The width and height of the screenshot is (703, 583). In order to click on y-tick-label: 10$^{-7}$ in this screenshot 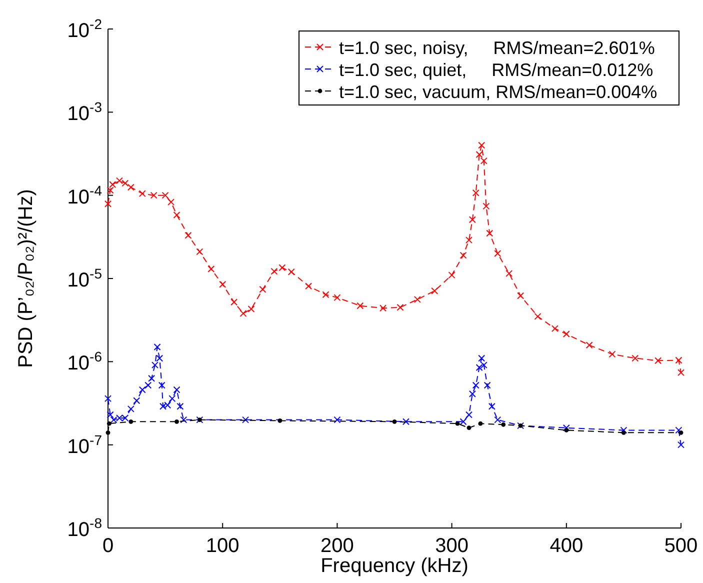, I will do `click(84, 445)`.